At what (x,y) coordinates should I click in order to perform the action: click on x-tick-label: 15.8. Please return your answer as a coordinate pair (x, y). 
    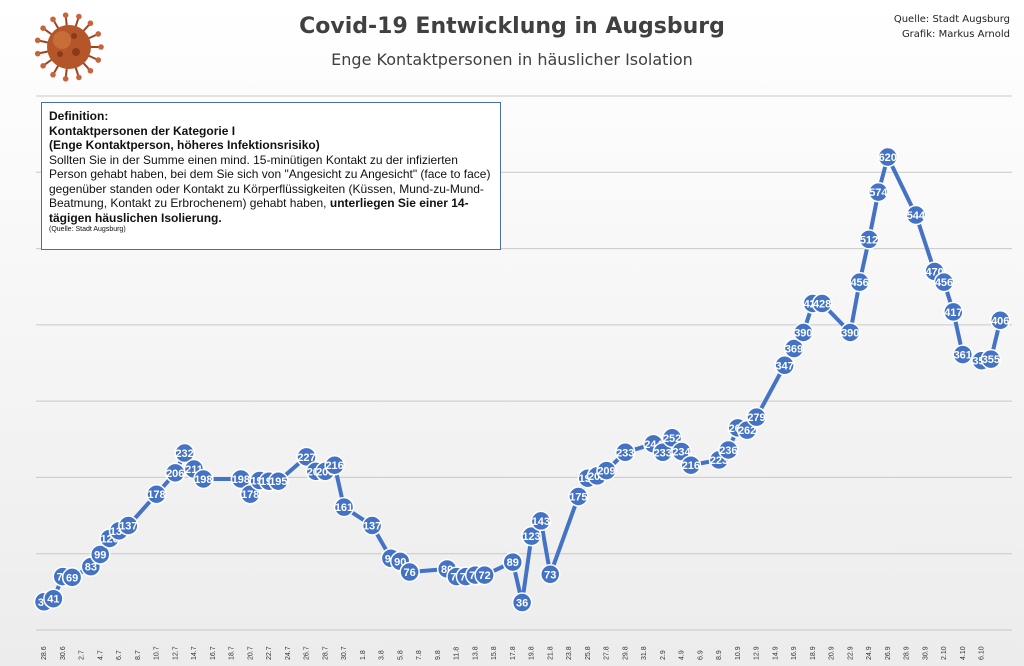
    Looking at the image, I should click on (494, 653).